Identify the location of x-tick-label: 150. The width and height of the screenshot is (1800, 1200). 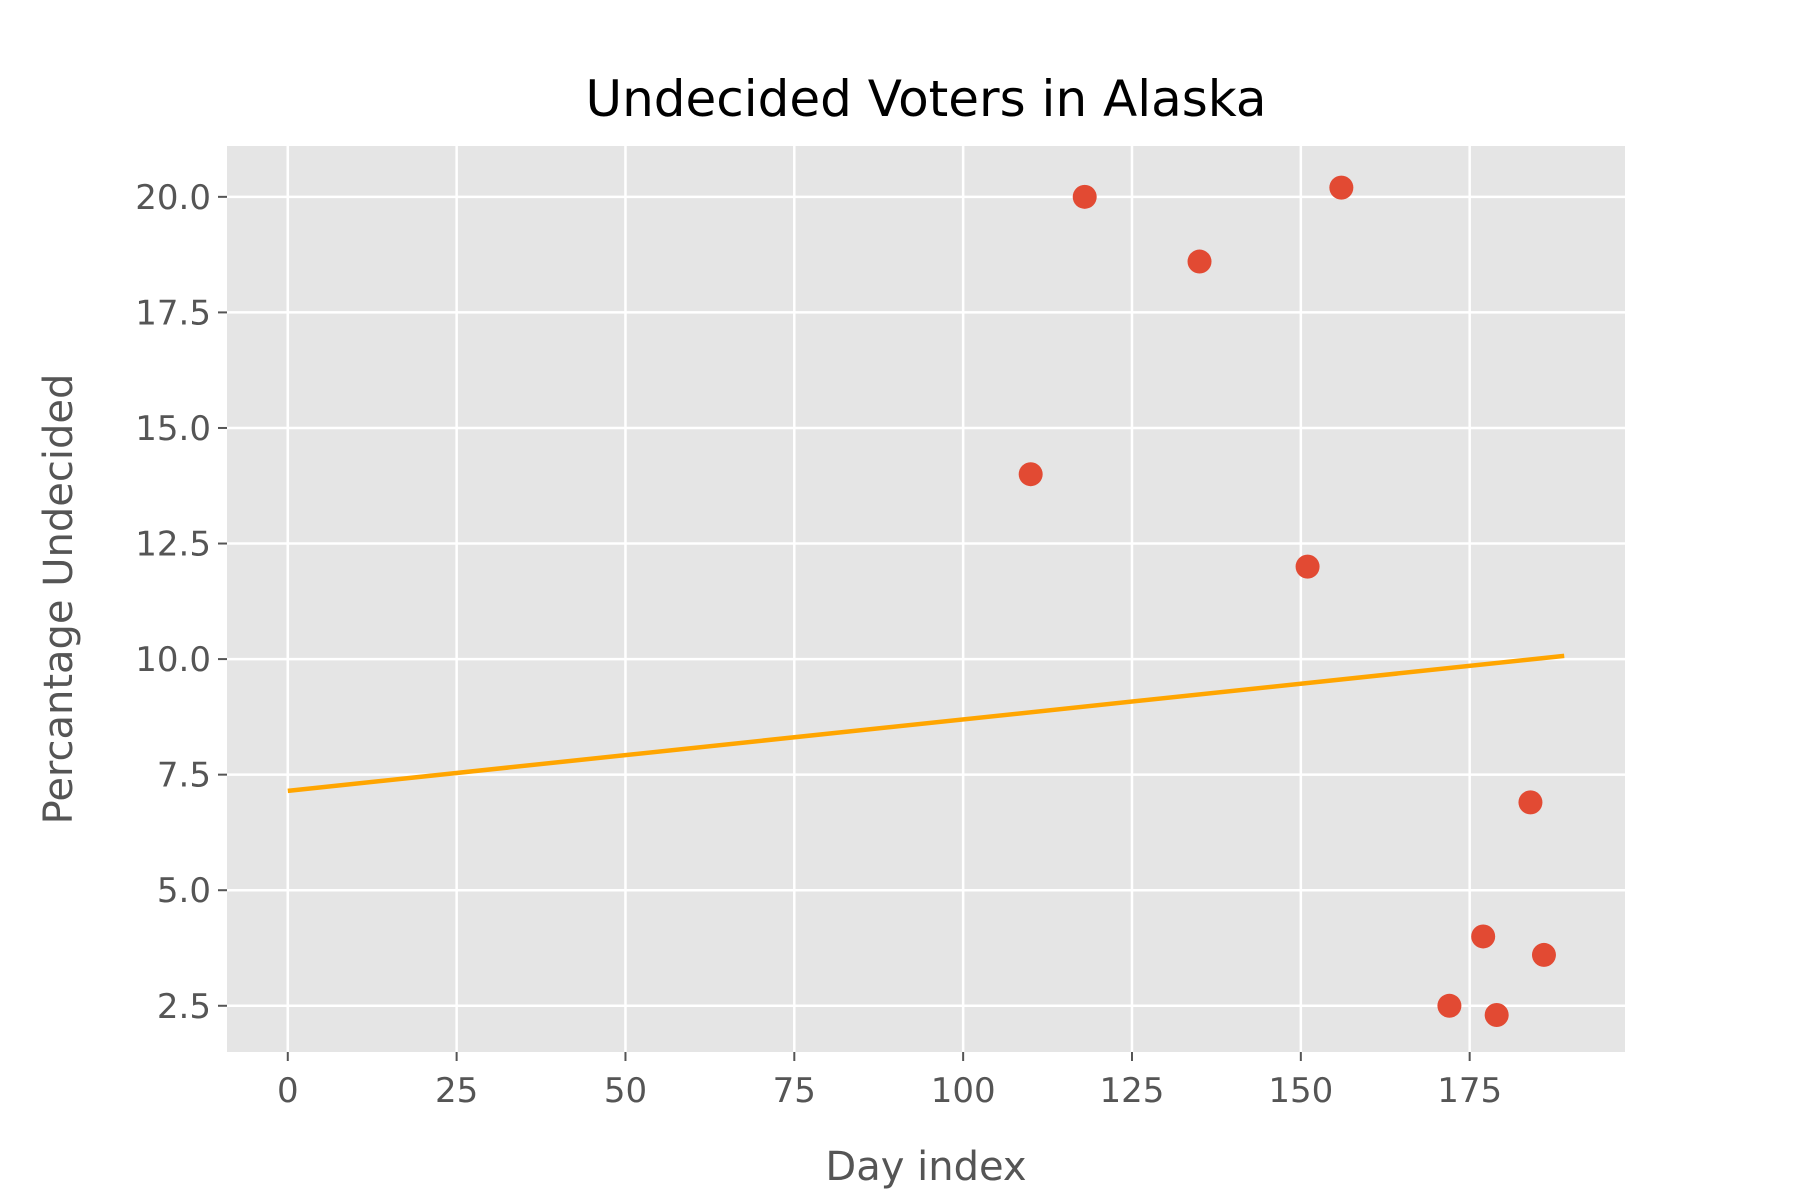
(1300, 1091).